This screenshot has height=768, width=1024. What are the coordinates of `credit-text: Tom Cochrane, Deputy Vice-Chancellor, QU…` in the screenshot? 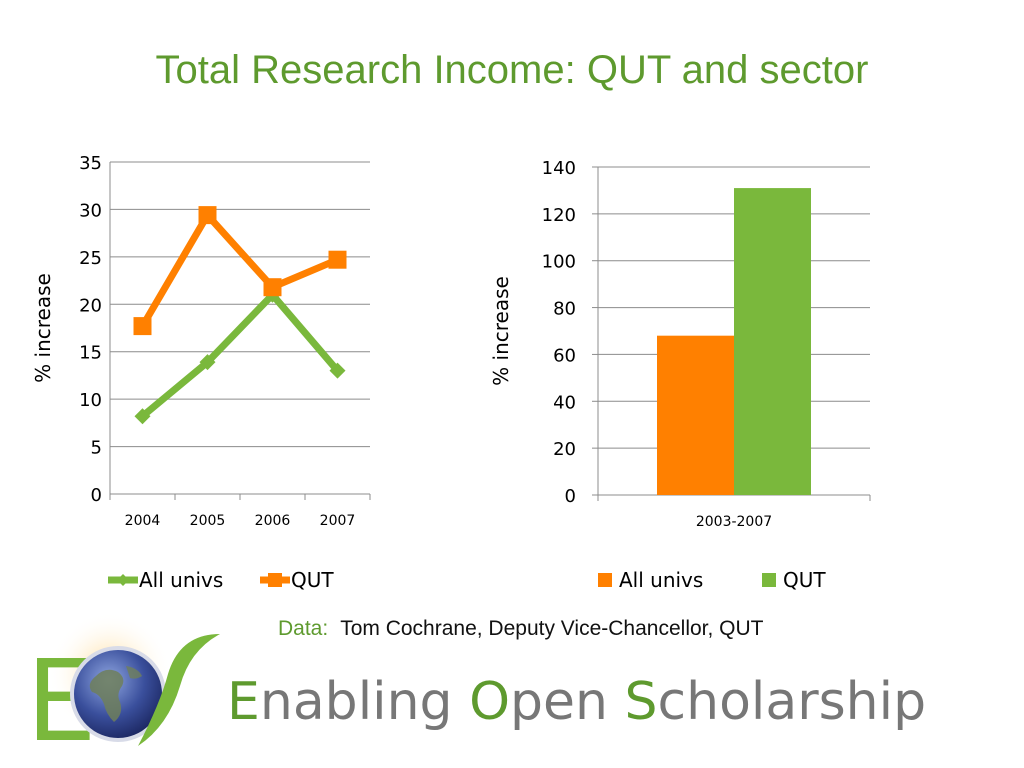 It's located at (552, 628).